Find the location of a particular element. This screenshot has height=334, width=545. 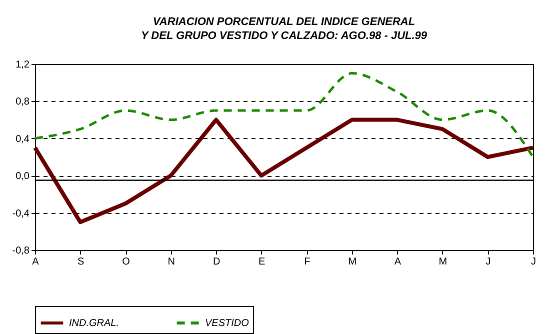

y-tick-label: -0,8 is located at coordinates (21, 251).